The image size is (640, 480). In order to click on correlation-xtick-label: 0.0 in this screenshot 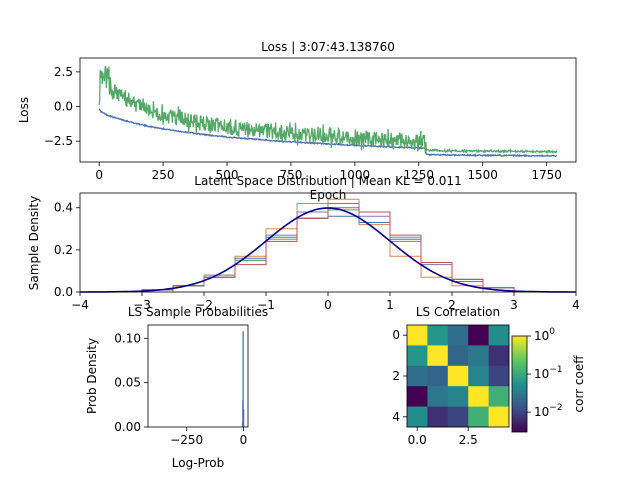, I will do `click(417, 440)`.